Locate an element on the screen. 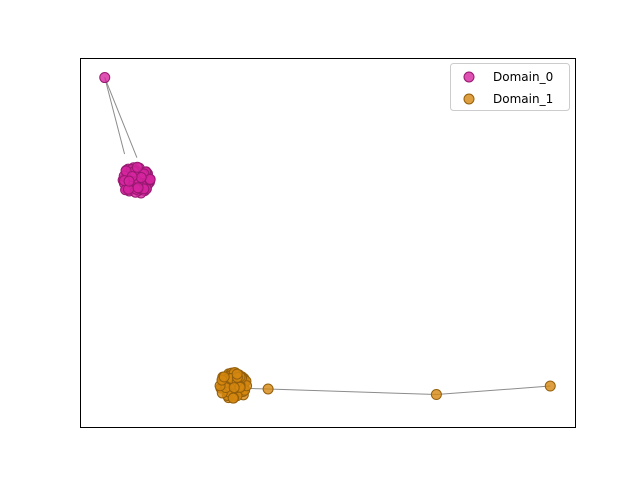  legend-box is located at coordinates (510, 87).